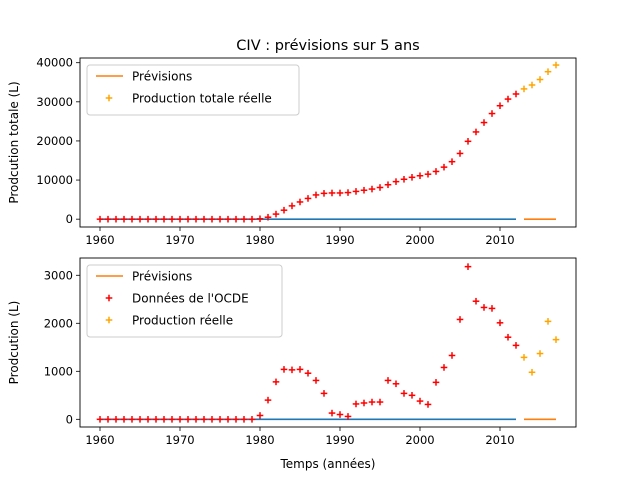 This screenshot has height=484, width=640. I want to click on x-tick-label: 1960, so click(99, 440).